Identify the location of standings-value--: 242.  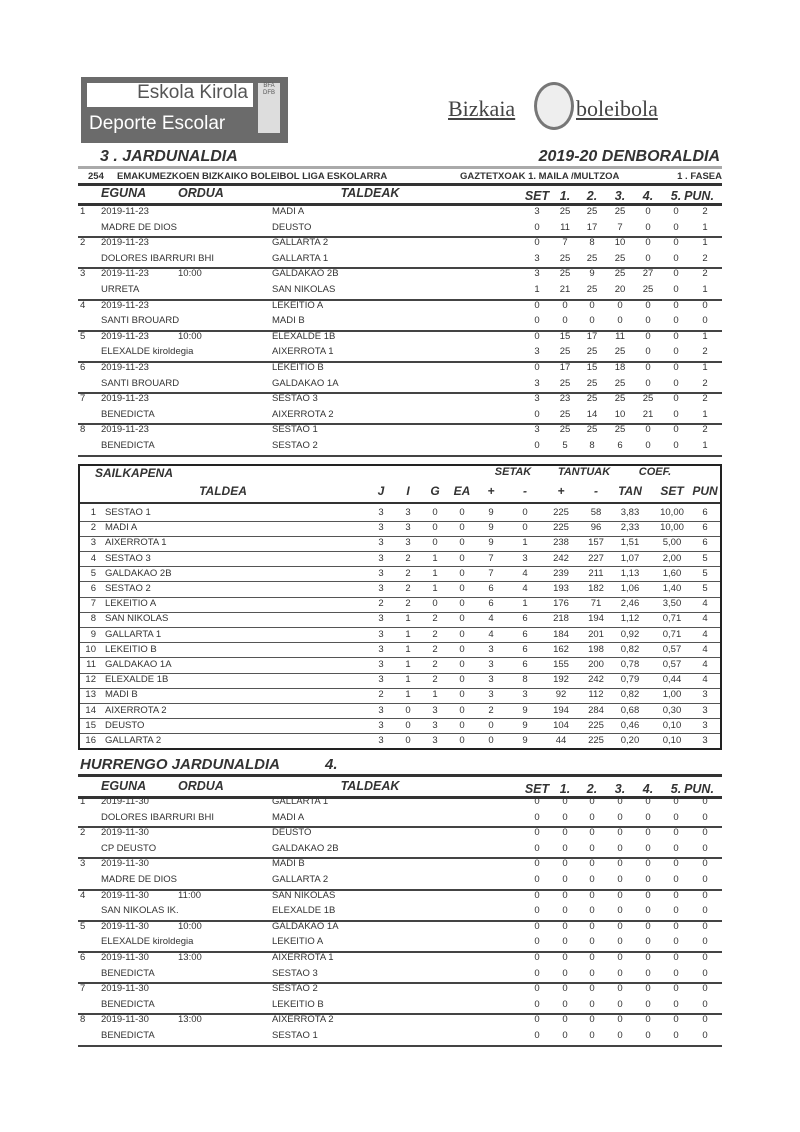
(596, 680).